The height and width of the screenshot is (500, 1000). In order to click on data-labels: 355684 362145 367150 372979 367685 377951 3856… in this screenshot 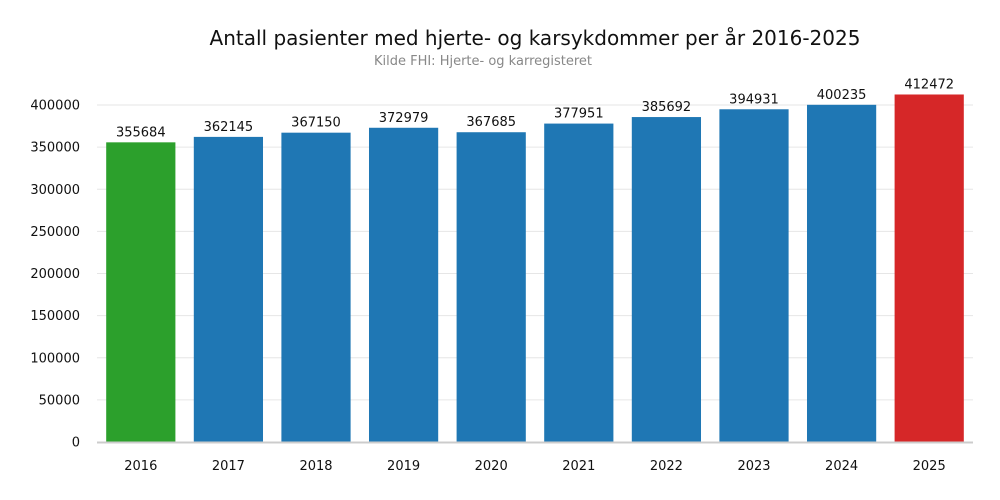, I will do `click(535, 108)`.